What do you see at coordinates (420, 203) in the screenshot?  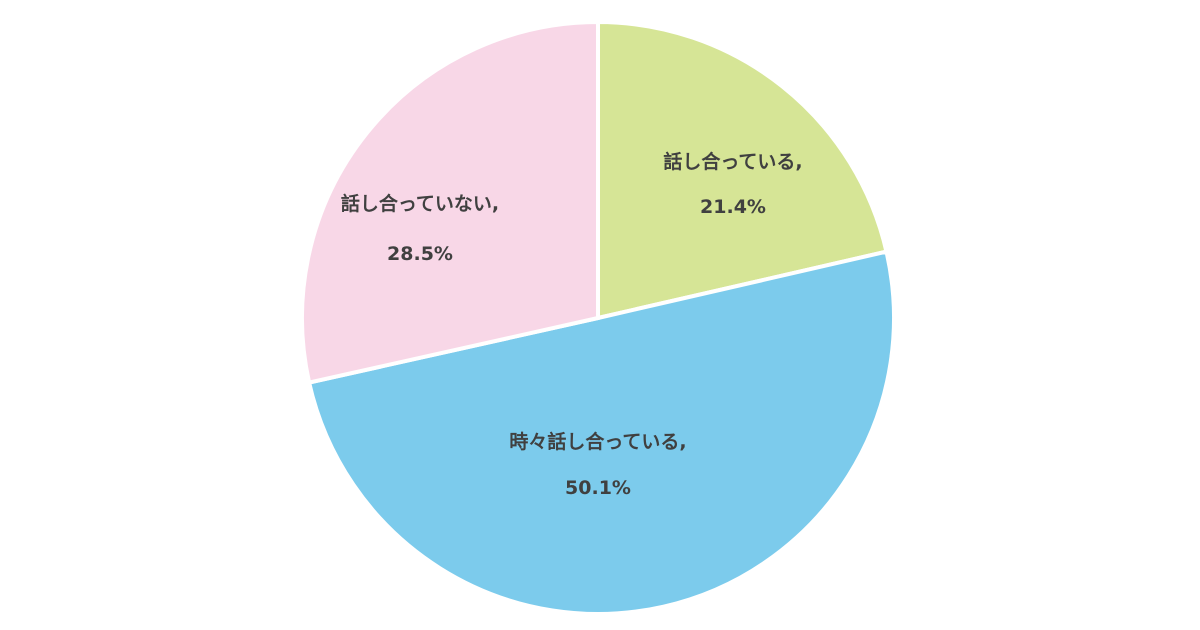 I see `slice-label: 話し合っていない,` at bounding box center [420, 203].